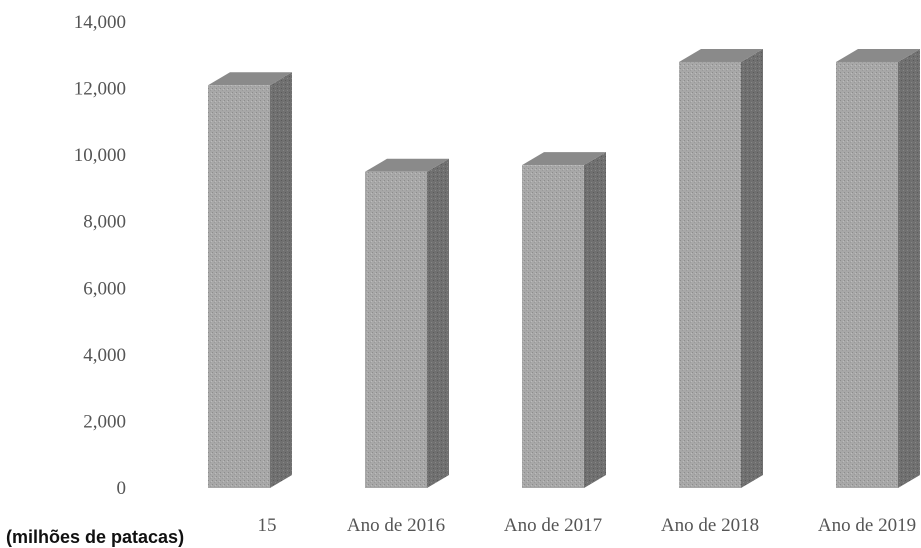 This screenshot has width=921, height=548. What do you see at coordinates (553, 525) in the screenshot?
I see `x-tick-label: Ano de 2017` at bounding box center [553, 525].